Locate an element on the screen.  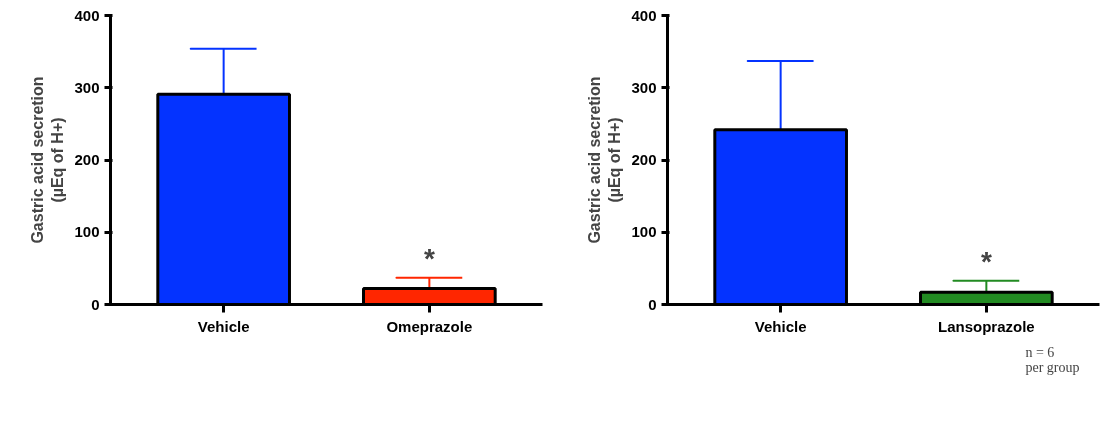
x-tick-label: Lansoprazole is located at coordinates (986, 326).